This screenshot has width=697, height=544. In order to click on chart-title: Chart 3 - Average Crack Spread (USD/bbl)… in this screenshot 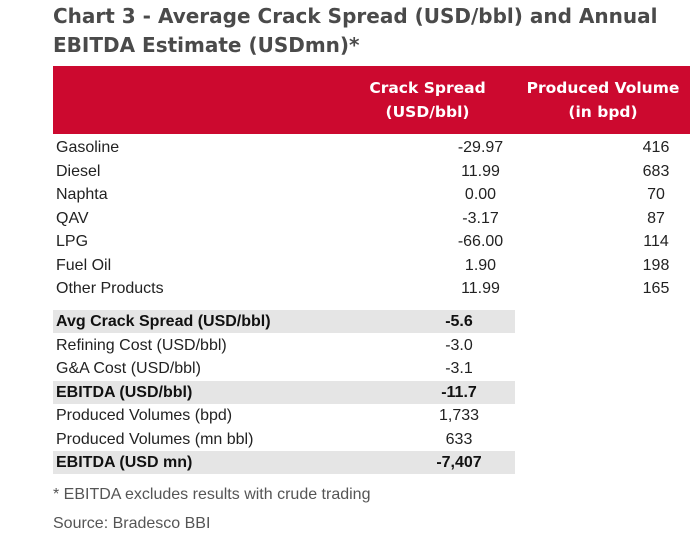, I will do `click(355, 30)`.